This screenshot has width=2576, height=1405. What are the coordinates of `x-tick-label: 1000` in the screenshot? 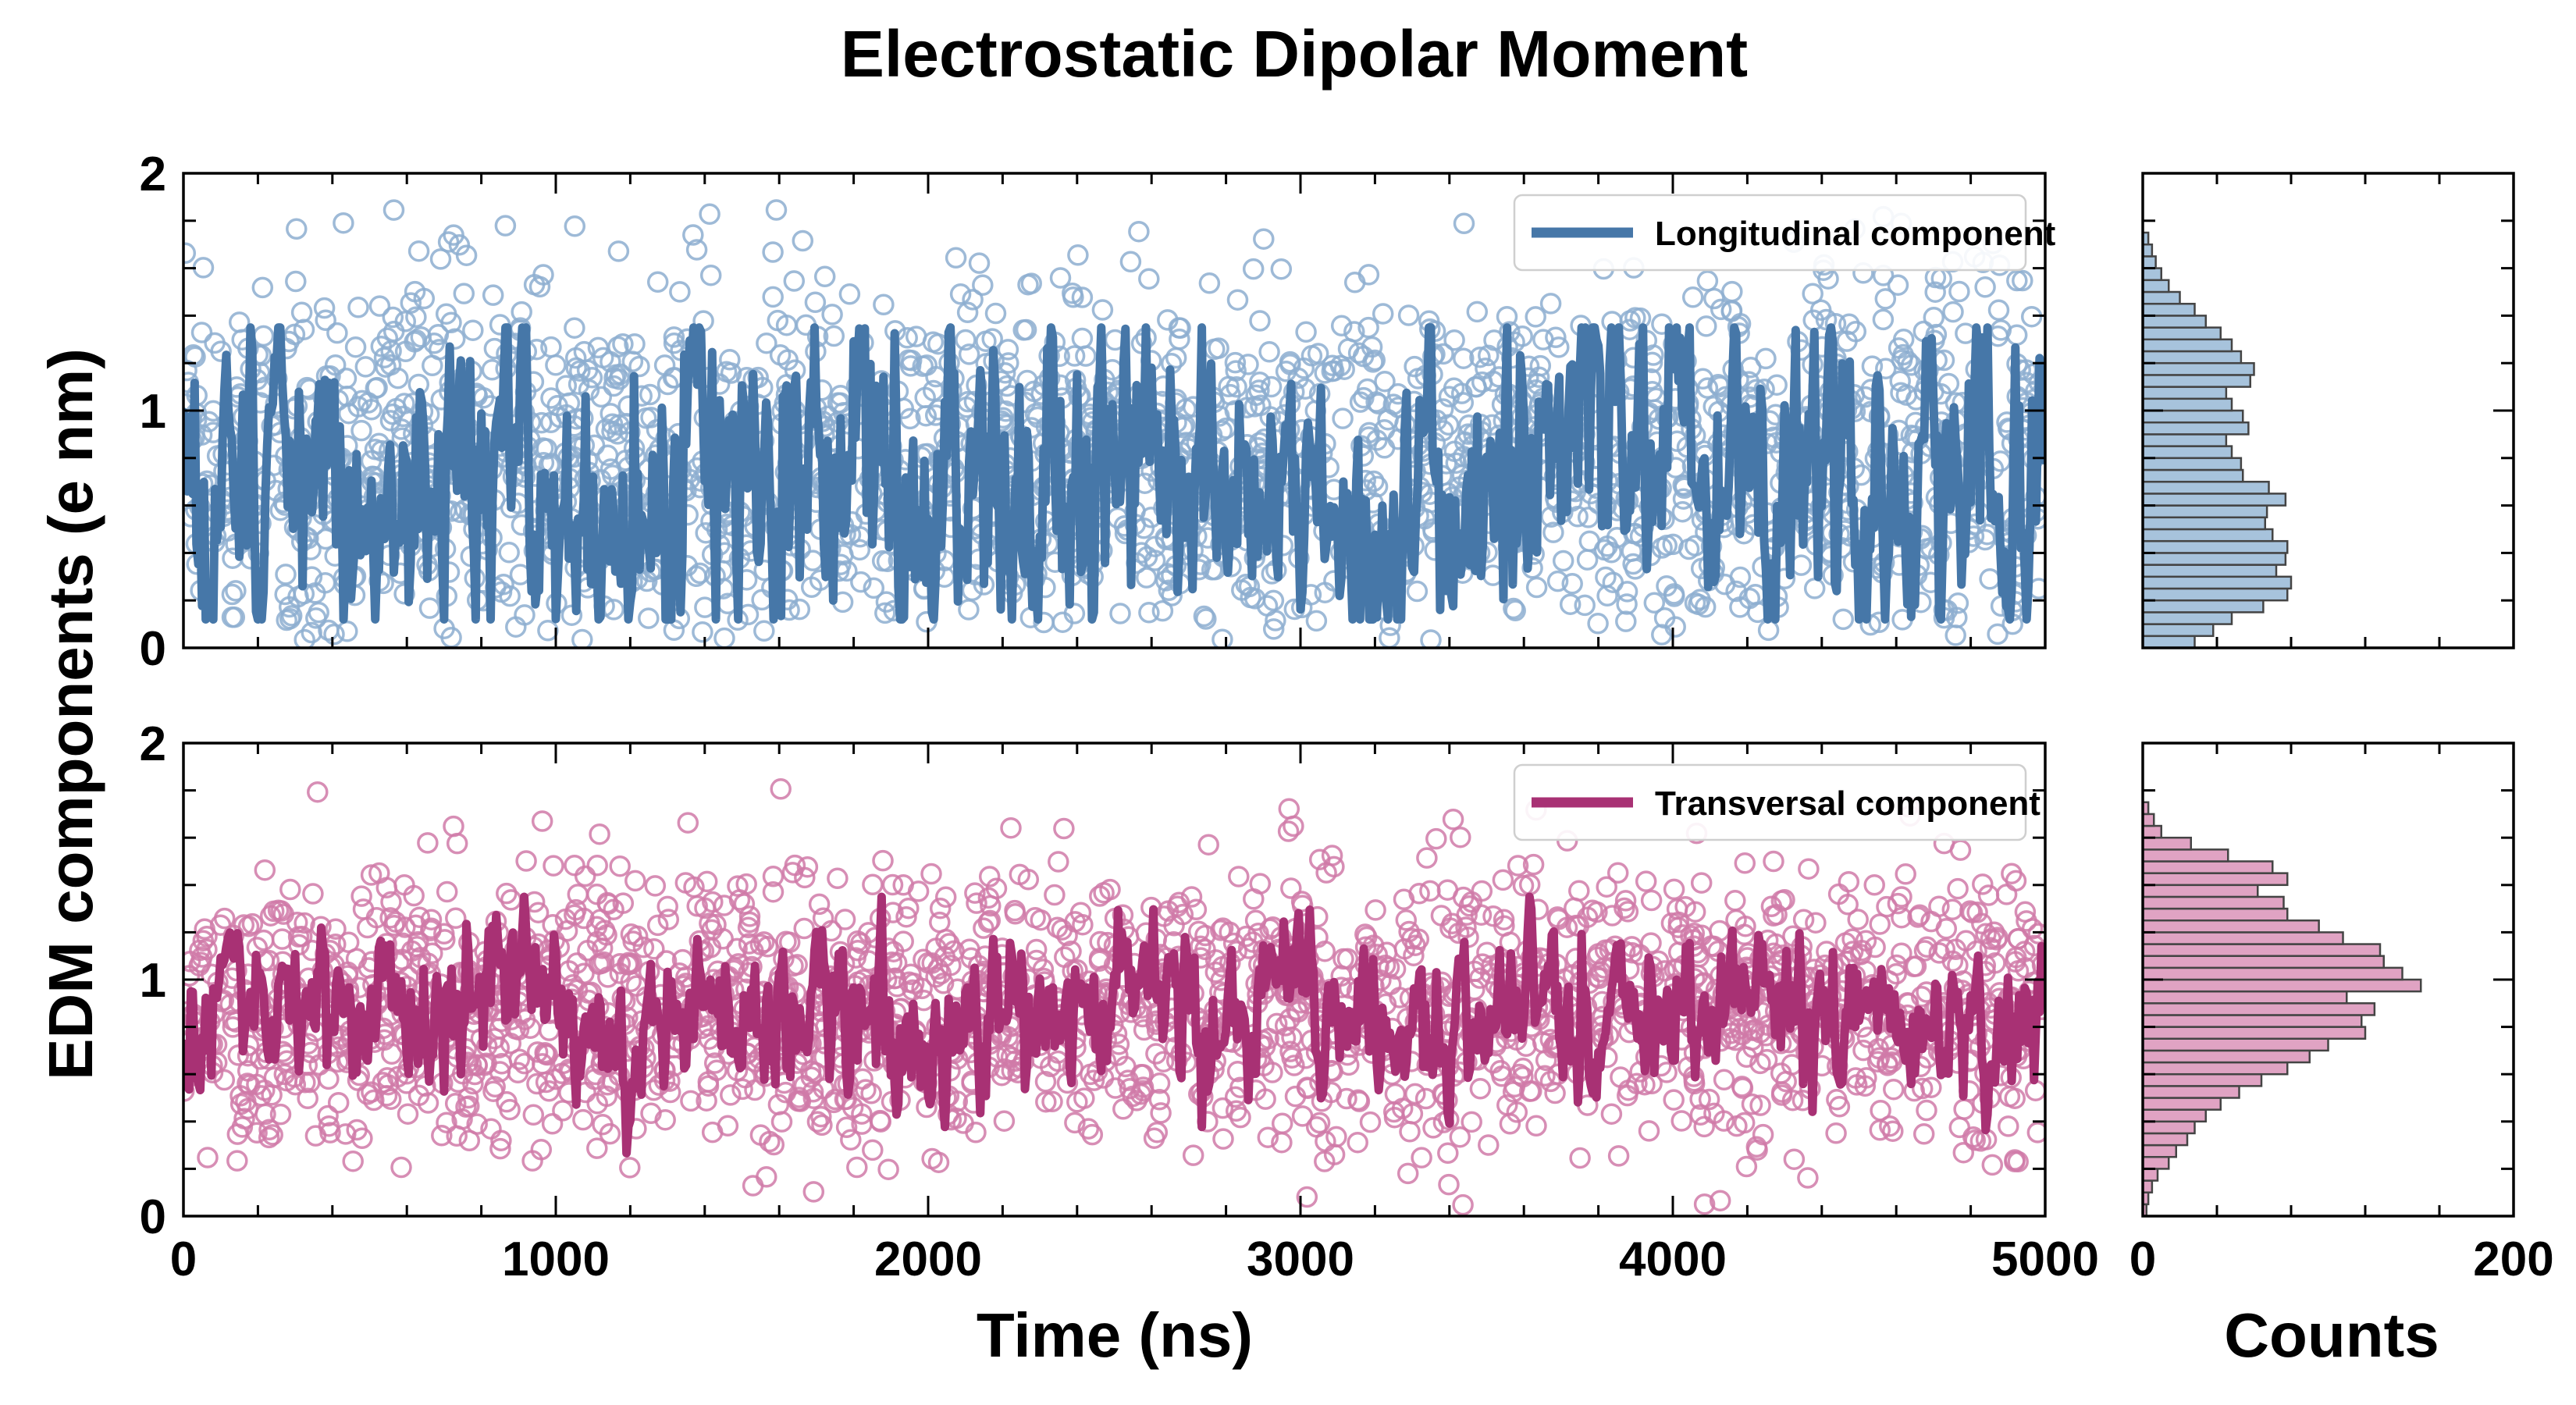 It's located at (556, 1259).